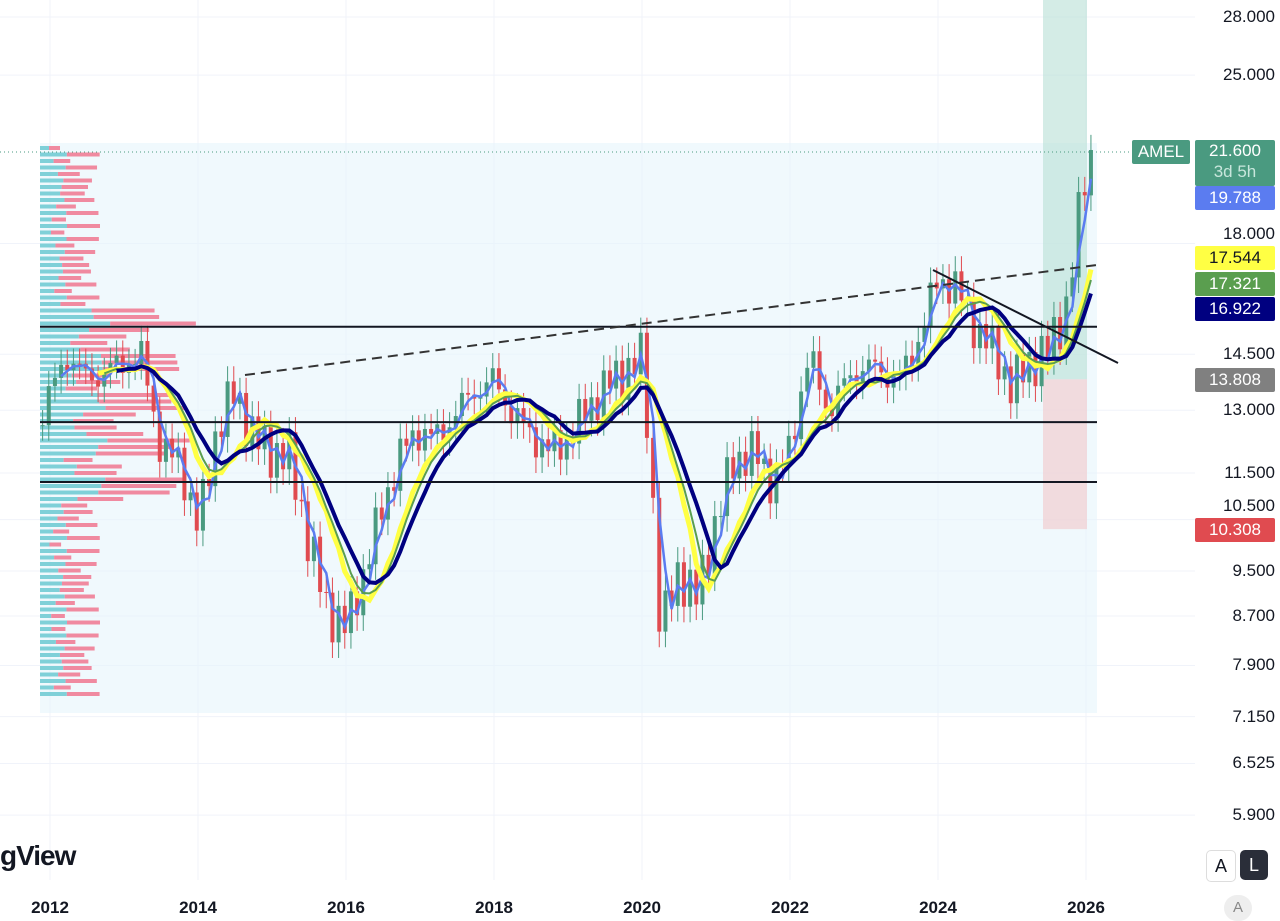 The height and width of the screenshot is (921, 1280). What do you see at coordinates (1235, 198) in the screenshot?
I see `price-tag: 19.788` at bounding box center [1235, 198].